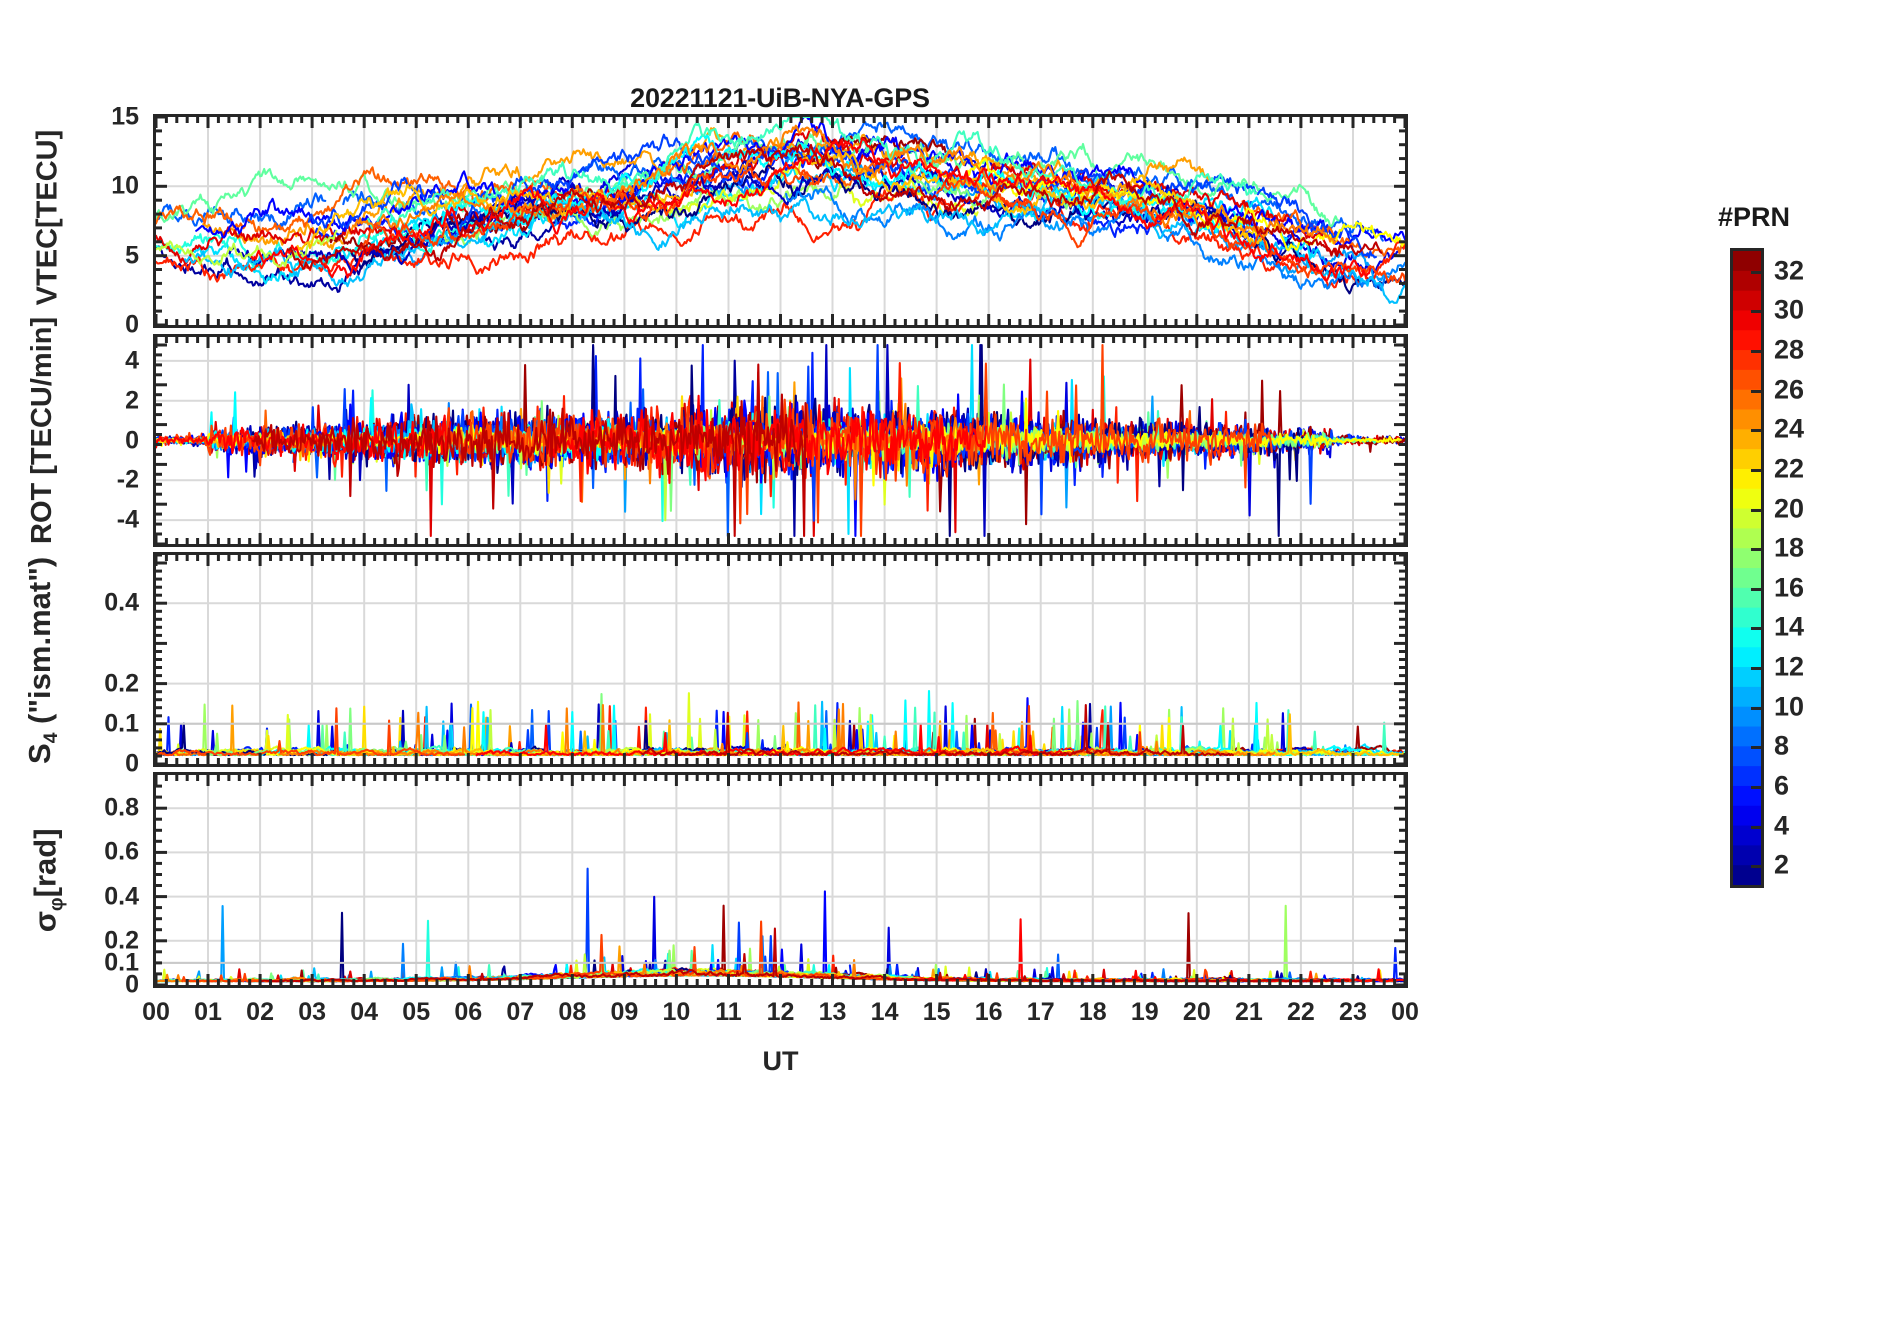  Describe the element at coordinates (1092, 1012) in the screenshot. I see `xtick-label: 18` at that location.